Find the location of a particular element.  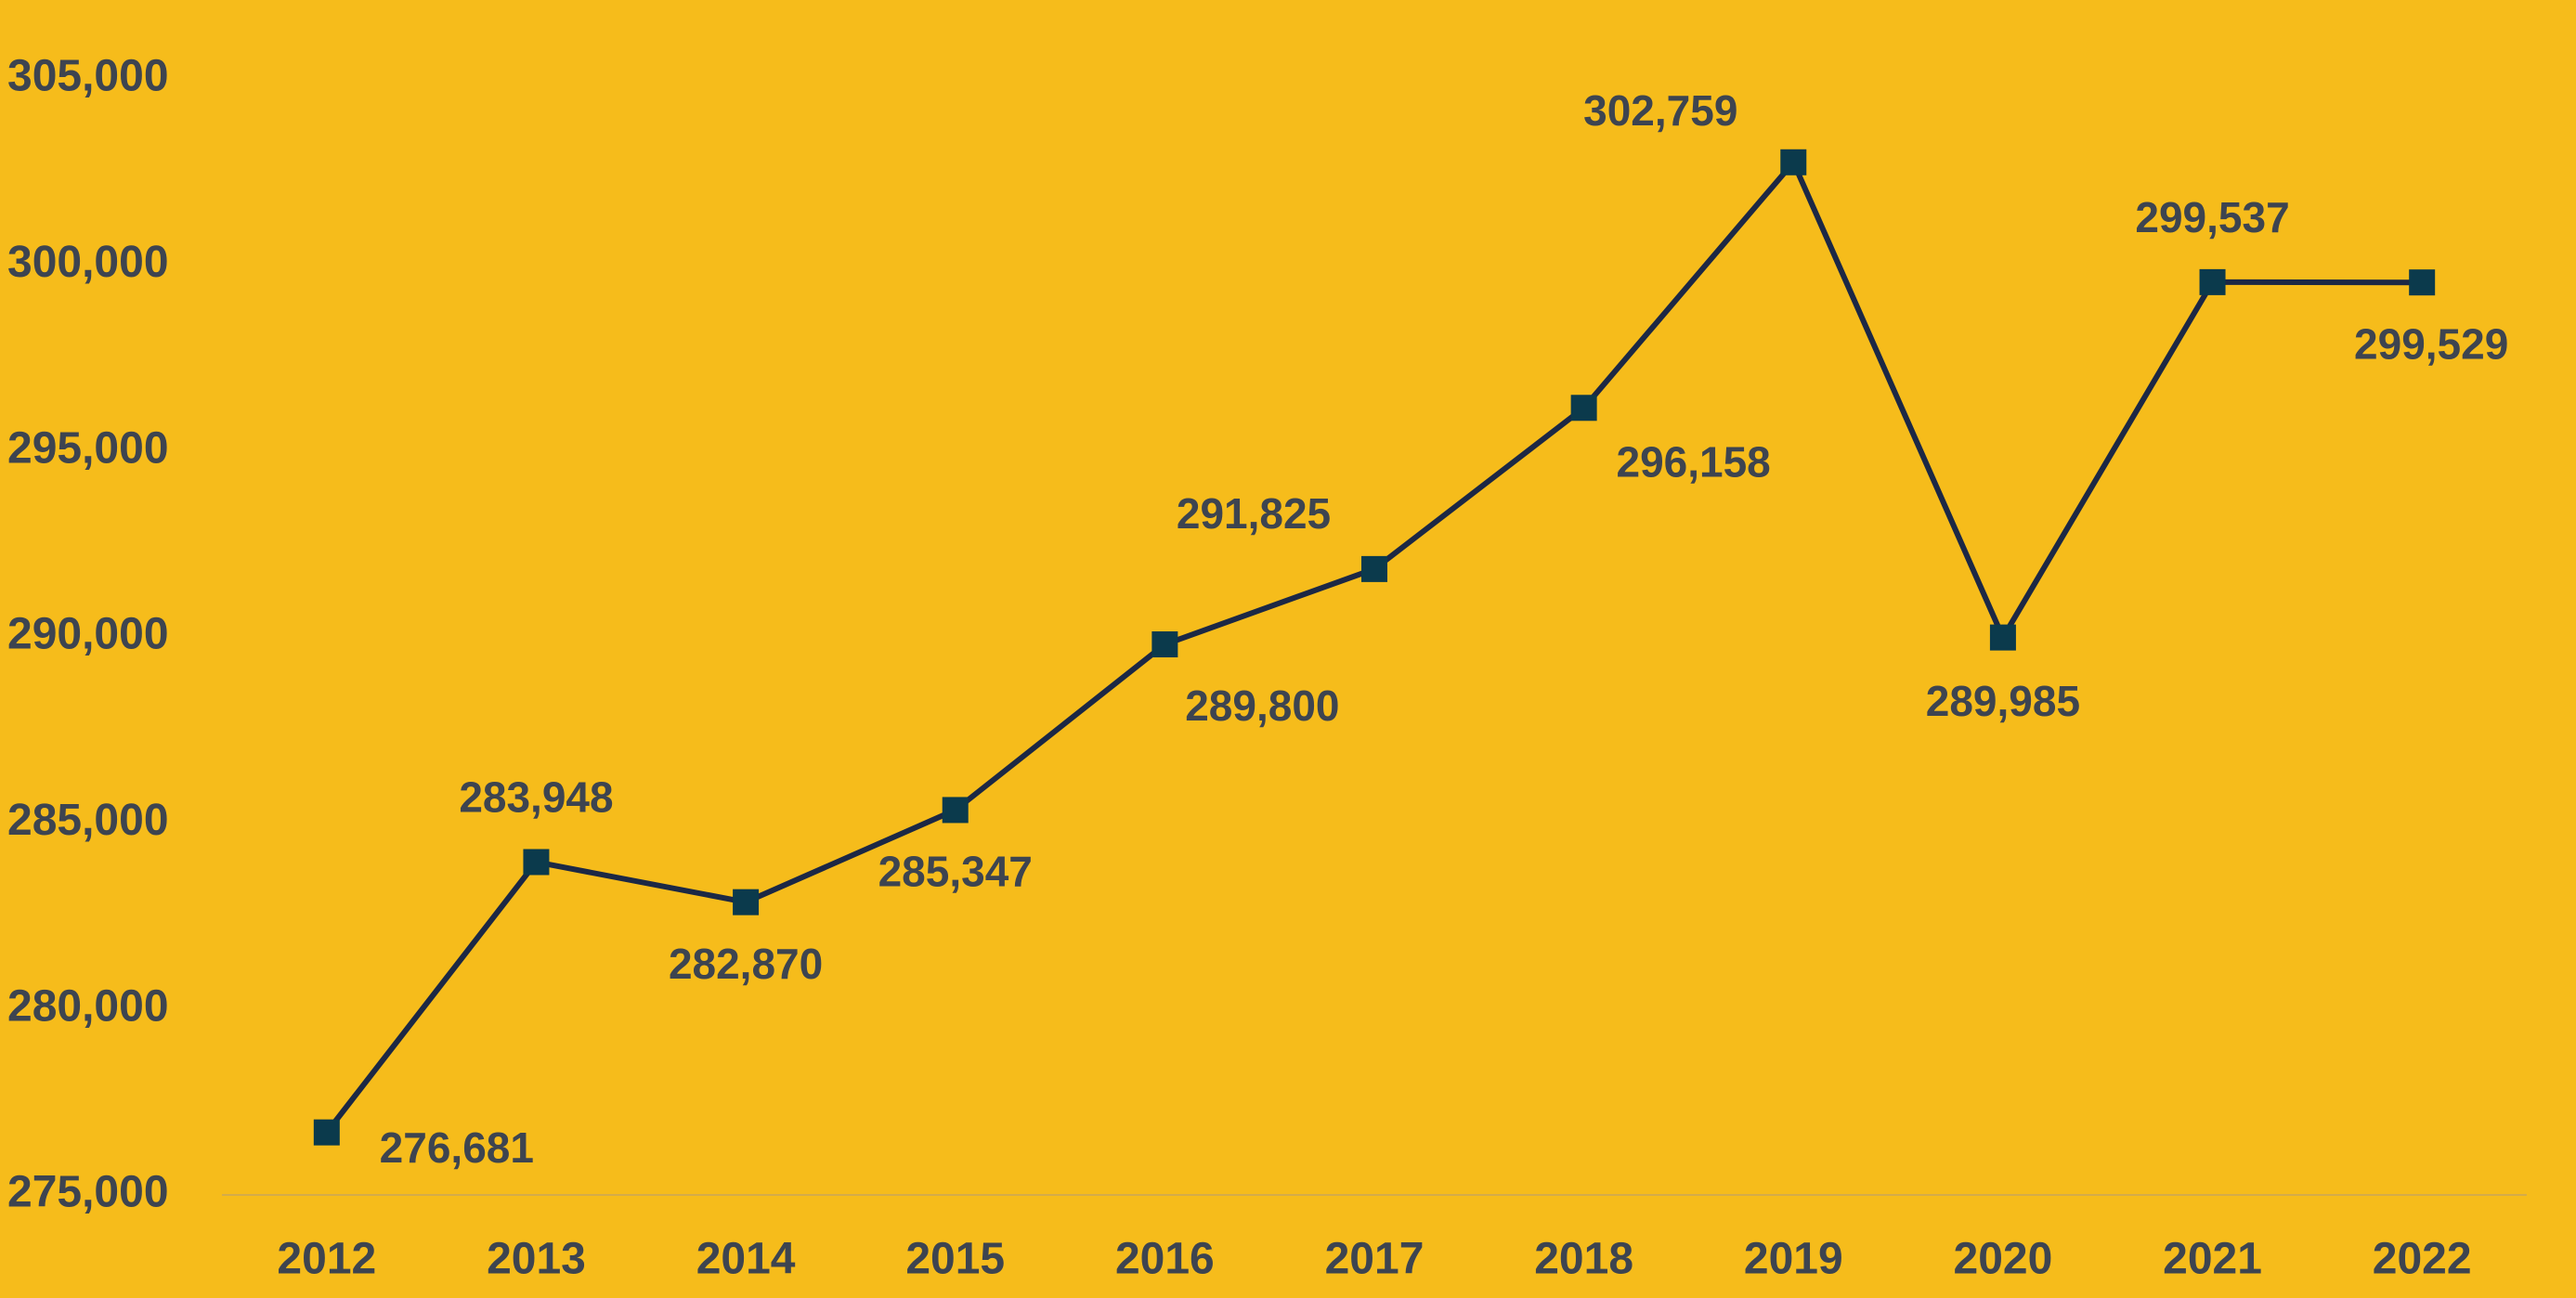

y-tick-label: 305,000 is located at coordinates (88, 76).